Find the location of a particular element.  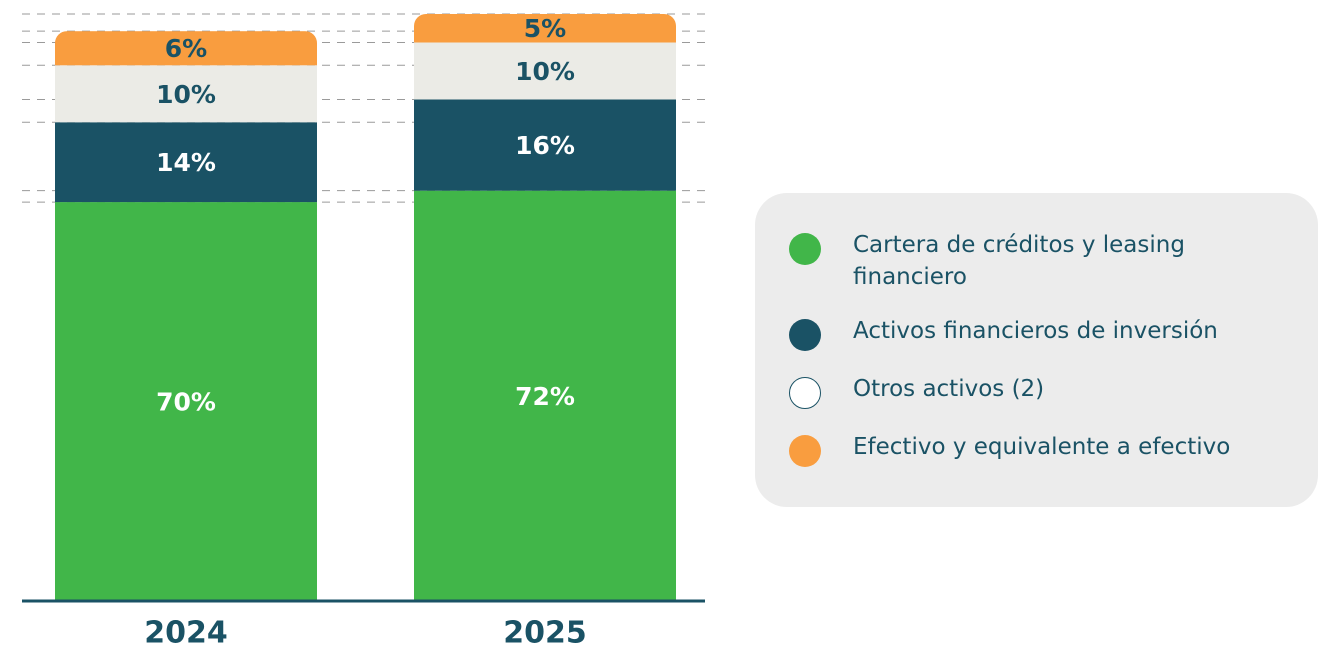

value-label: 14% is located at coordinates (186, 162).